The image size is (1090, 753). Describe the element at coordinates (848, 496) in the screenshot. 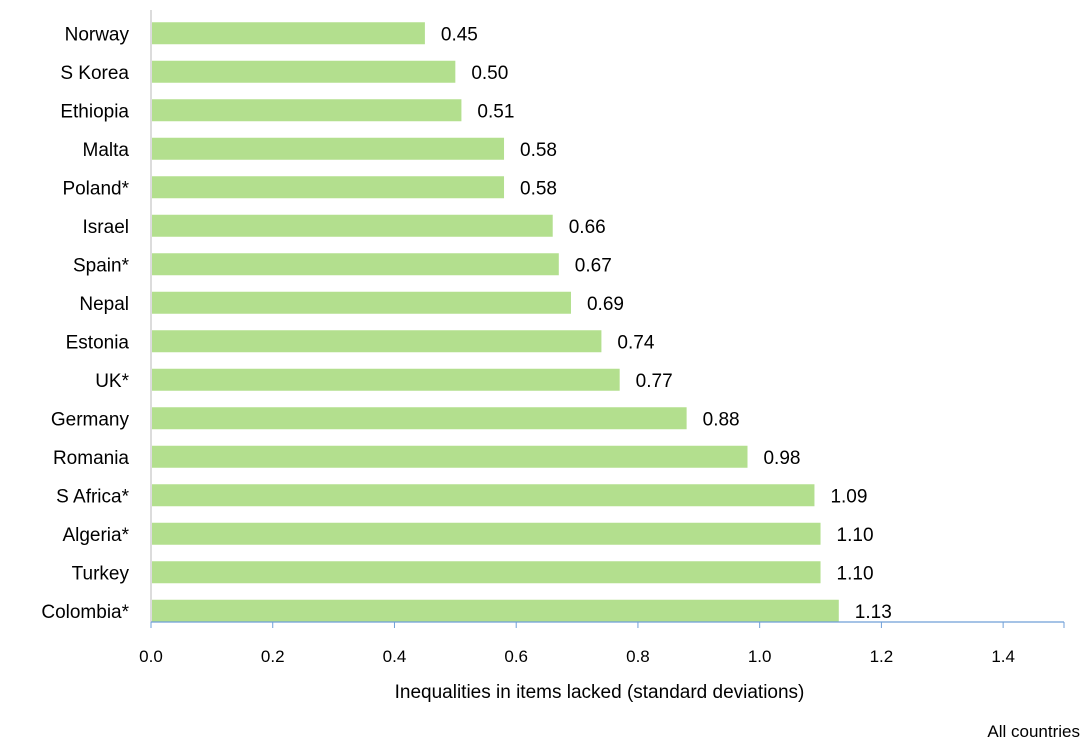

I see `data-label: 1.09` at that location.